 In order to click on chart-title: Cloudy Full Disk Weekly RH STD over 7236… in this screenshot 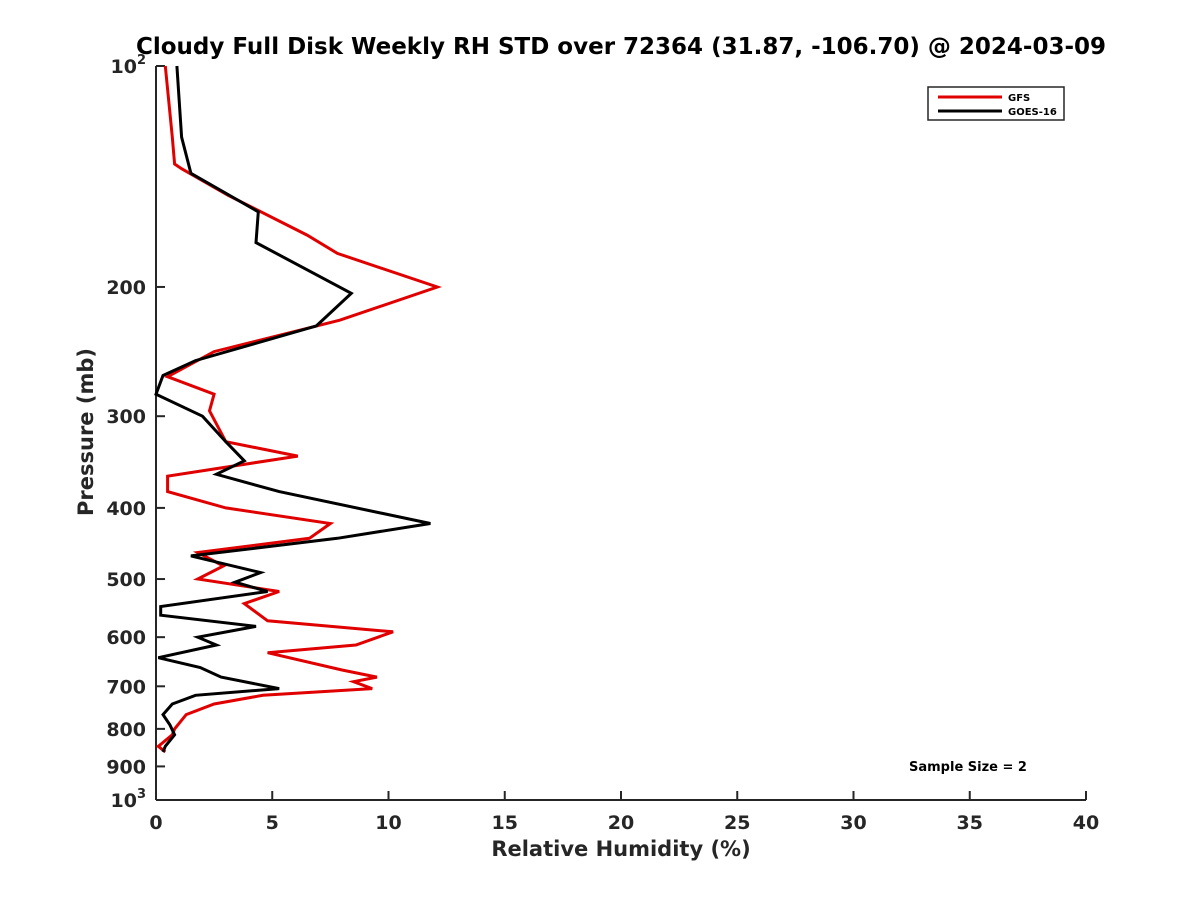, I will do `click(621, 47)`.